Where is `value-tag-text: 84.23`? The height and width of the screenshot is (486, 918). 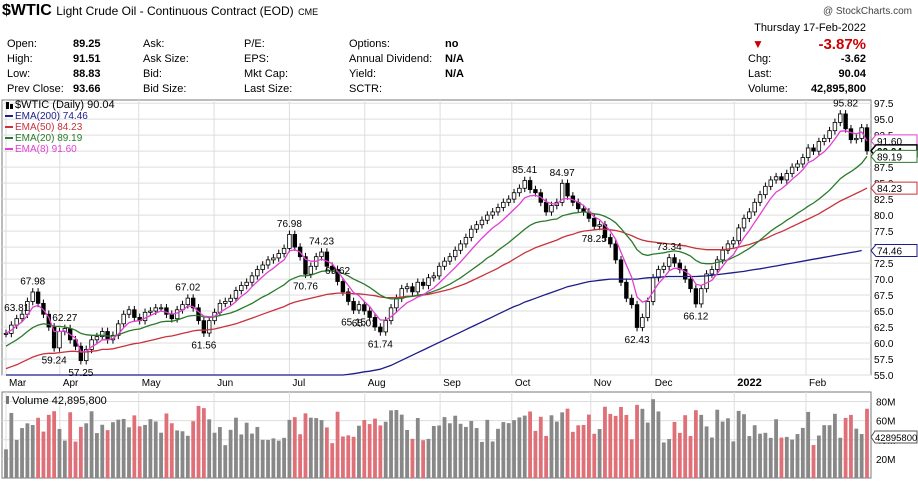
value-tag-text: 84.23 is located at coordinates (889, 189).